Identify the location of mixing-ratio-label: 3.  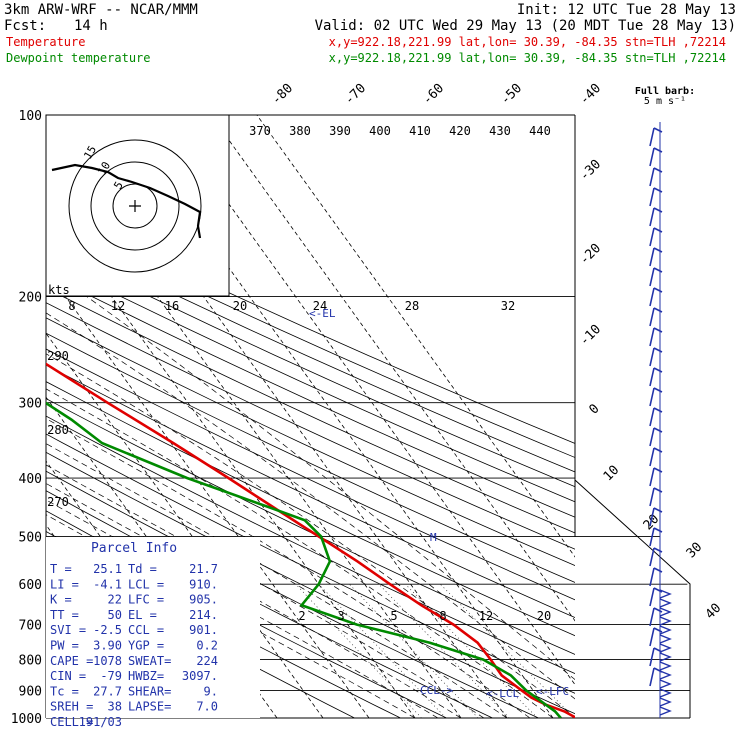
(340, 616).